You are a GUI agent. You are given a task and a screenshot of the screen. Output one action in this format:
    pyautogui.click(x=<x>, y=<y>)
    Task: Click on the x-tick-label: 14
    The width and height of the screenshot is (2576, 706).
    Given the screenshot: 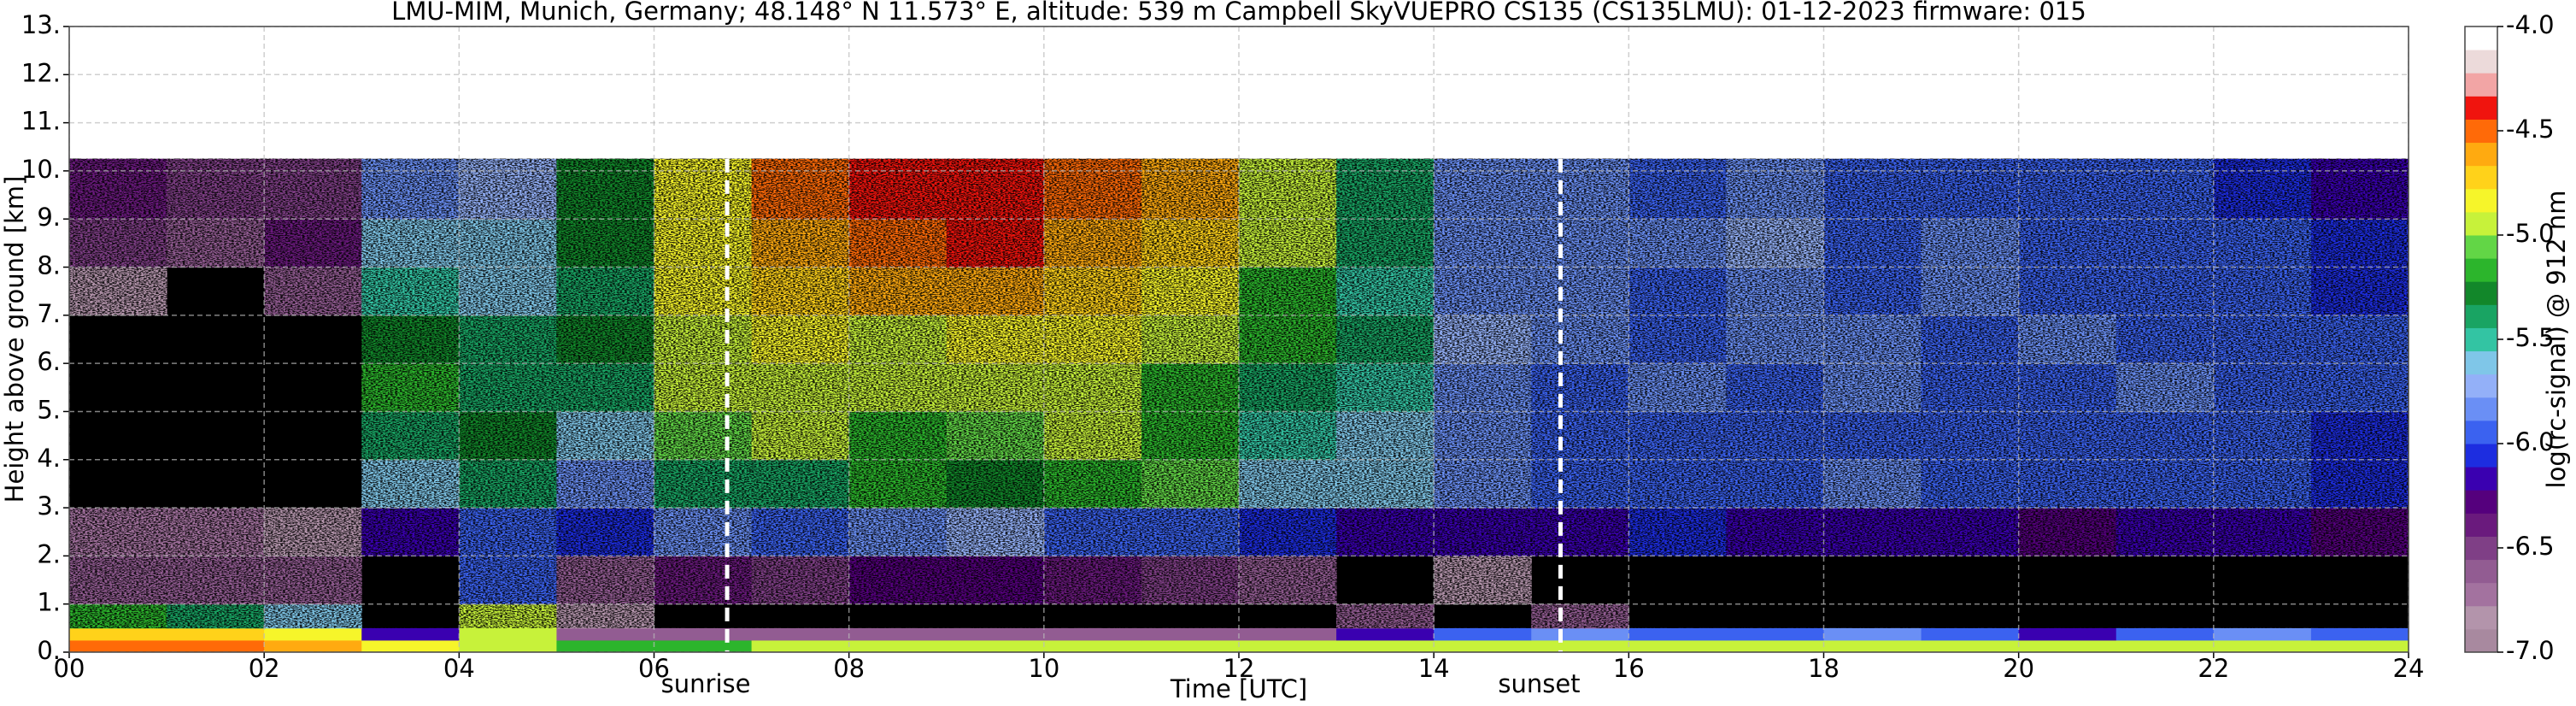 What is the action you would take?
    pyautogui.click(x=1434, y=668)
    